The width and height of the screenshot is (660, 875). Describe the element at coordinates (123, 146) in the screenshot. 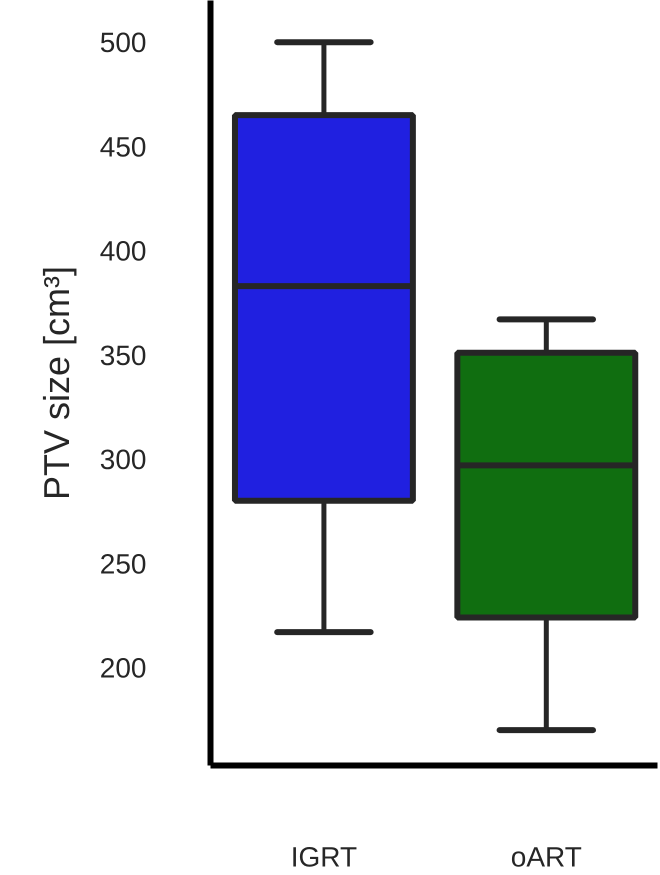

I see `y-tick-label: 450` at that location.